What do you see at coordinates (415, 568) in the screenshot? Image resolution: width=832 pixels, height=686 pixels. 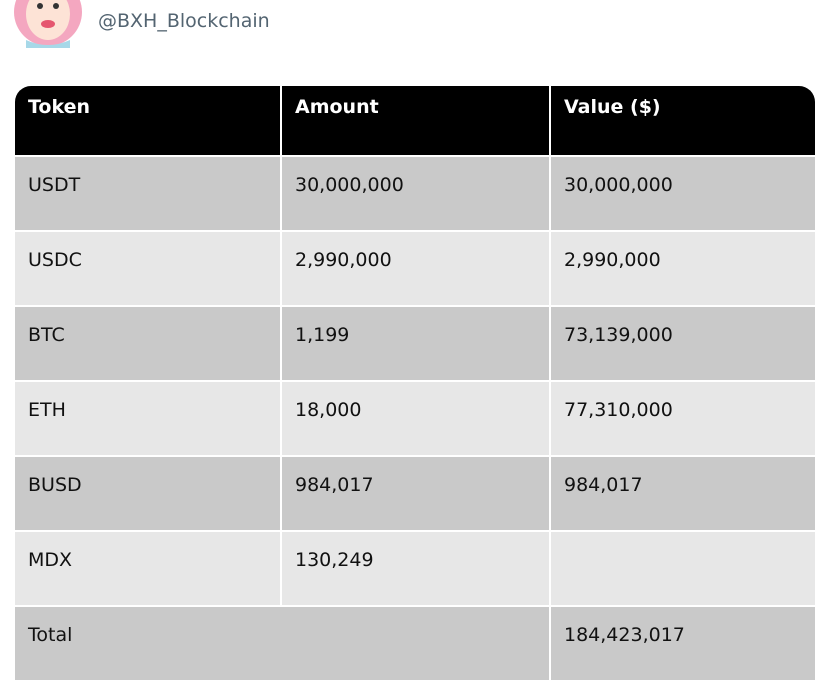 I see `table-cell: 130,249` at bounding box center [415, 568].